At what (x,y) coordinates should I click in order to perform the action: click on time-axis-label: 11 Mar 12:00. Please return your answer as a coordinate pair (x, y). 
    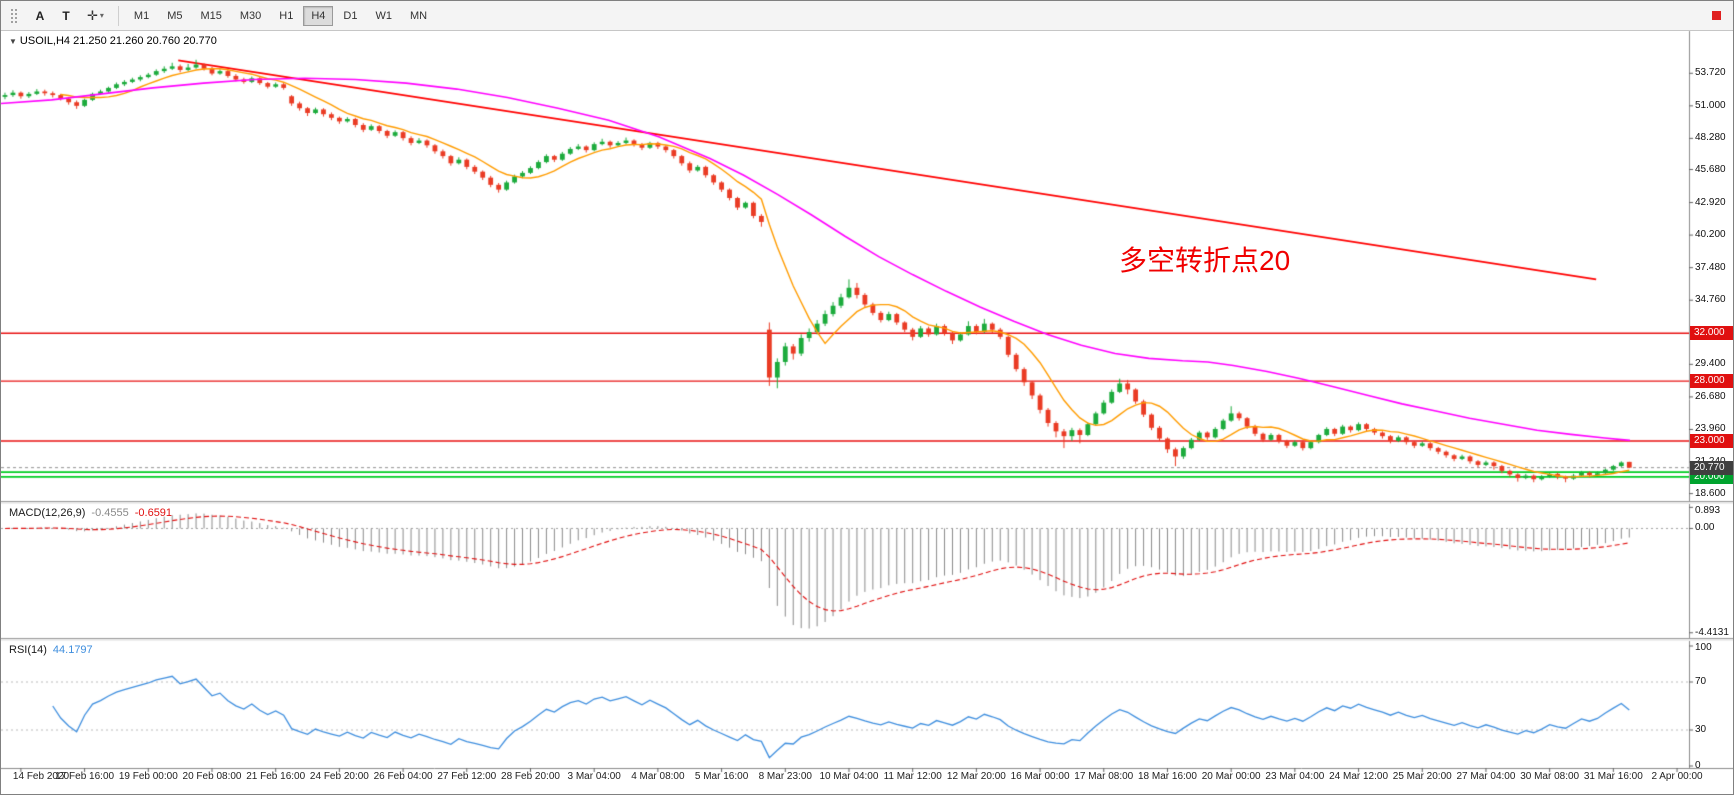
    Looking at the image, I should click on (912, 776).